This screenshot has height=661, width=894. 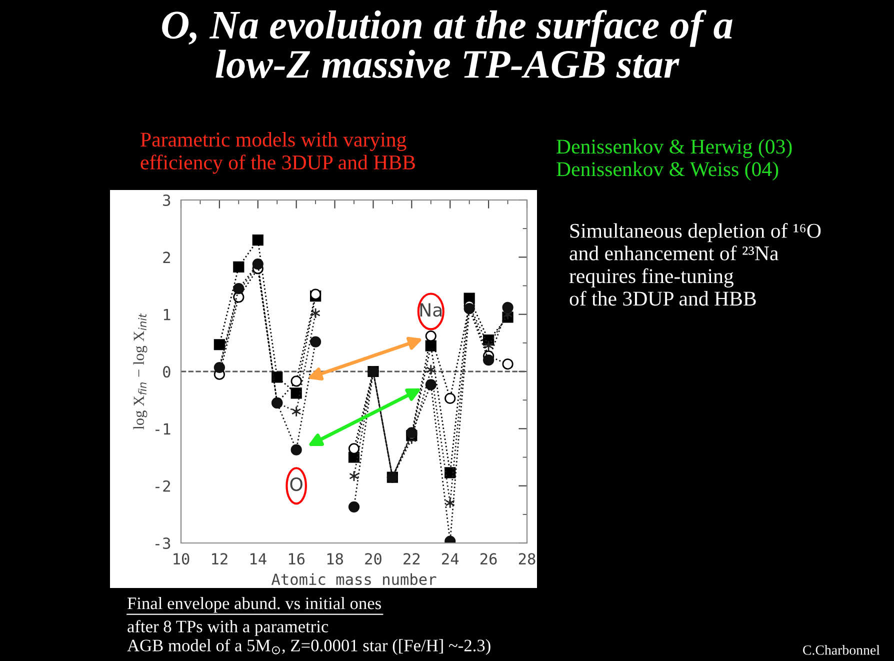 I want to click on x-tick-label: 22, so click(x=412, y=558).